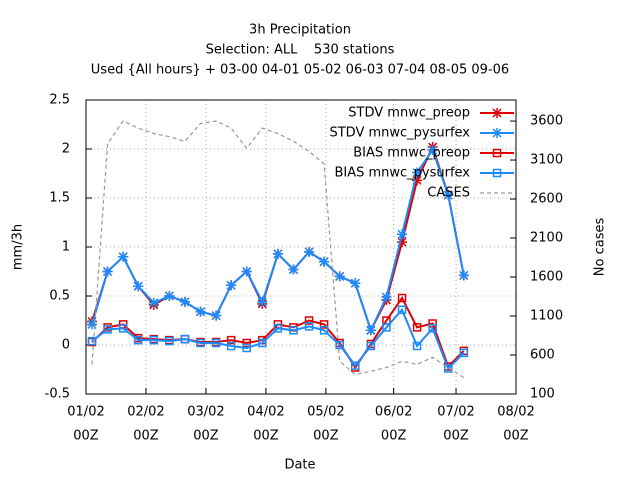  What do you see at coordinates (546, 199) in the screenshot?
I see `y2-tick-label: 2600` at bounding box center [546, 199].